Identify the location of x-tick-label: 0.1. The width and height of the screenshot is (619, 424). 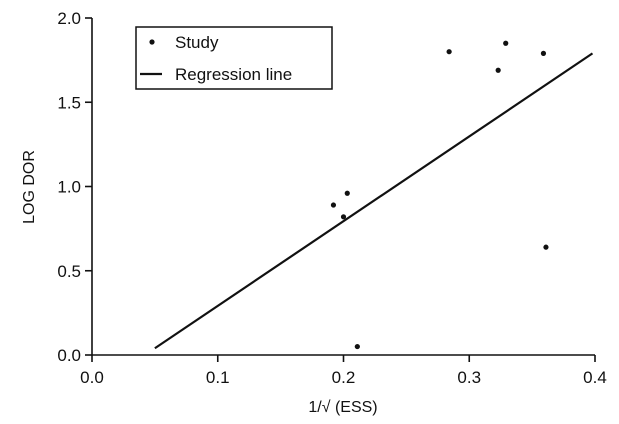
(218, 377).